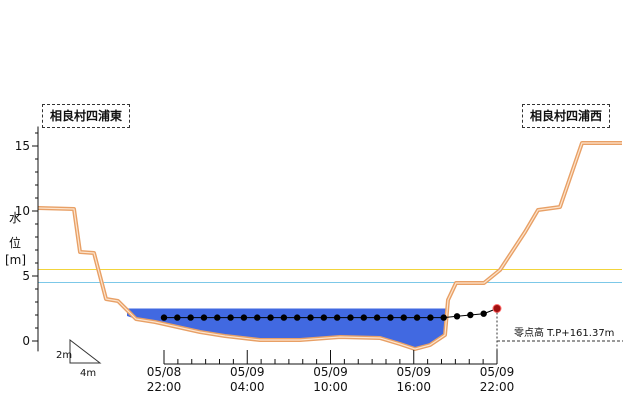 The image size is (630, 410). What do you see at coordinates (64, 355) in the screenshot?
I see `scale-legend-vertical: 2m` at bounding box center [64, 355].